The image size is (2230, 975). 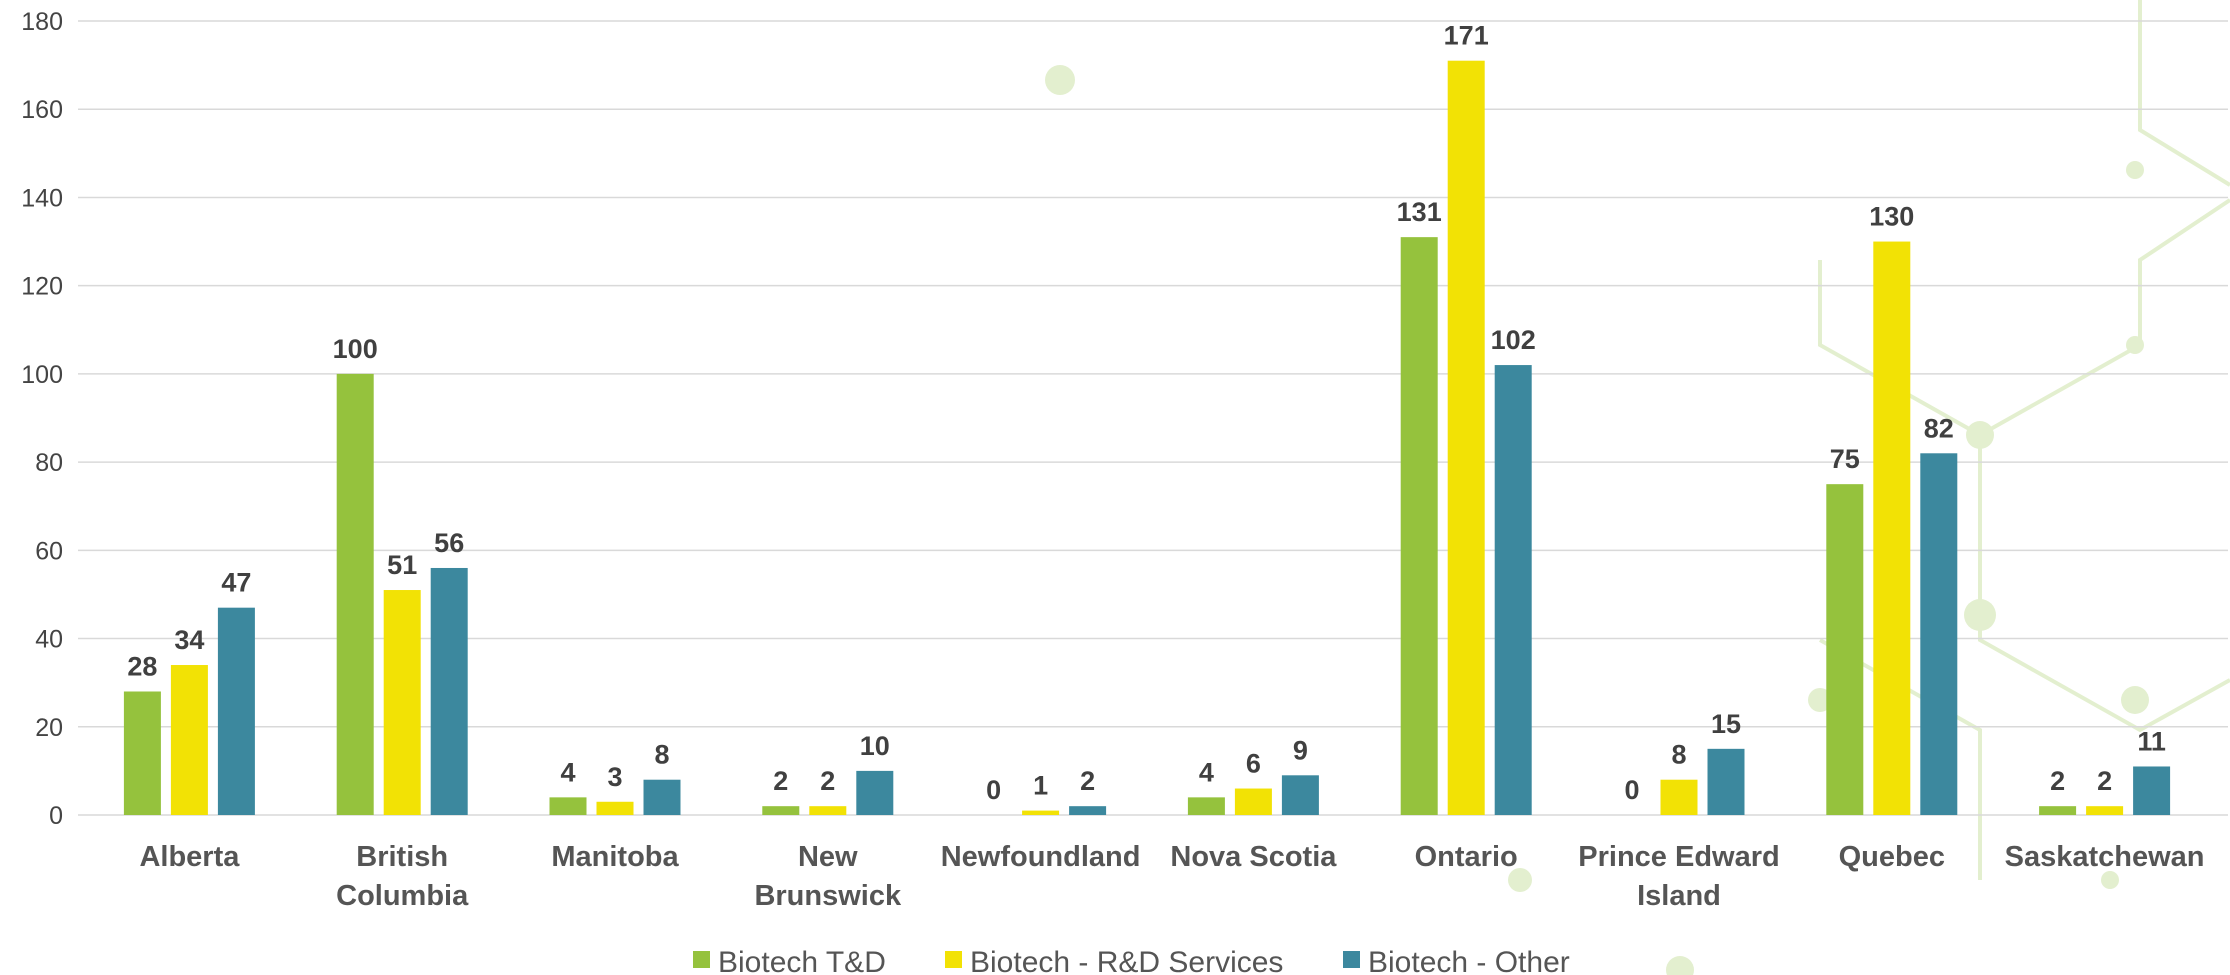 What do you see at coordinates (402, 896) in the screenshot?
I see `category-label: Columbia` at bounding box center [402, 896].